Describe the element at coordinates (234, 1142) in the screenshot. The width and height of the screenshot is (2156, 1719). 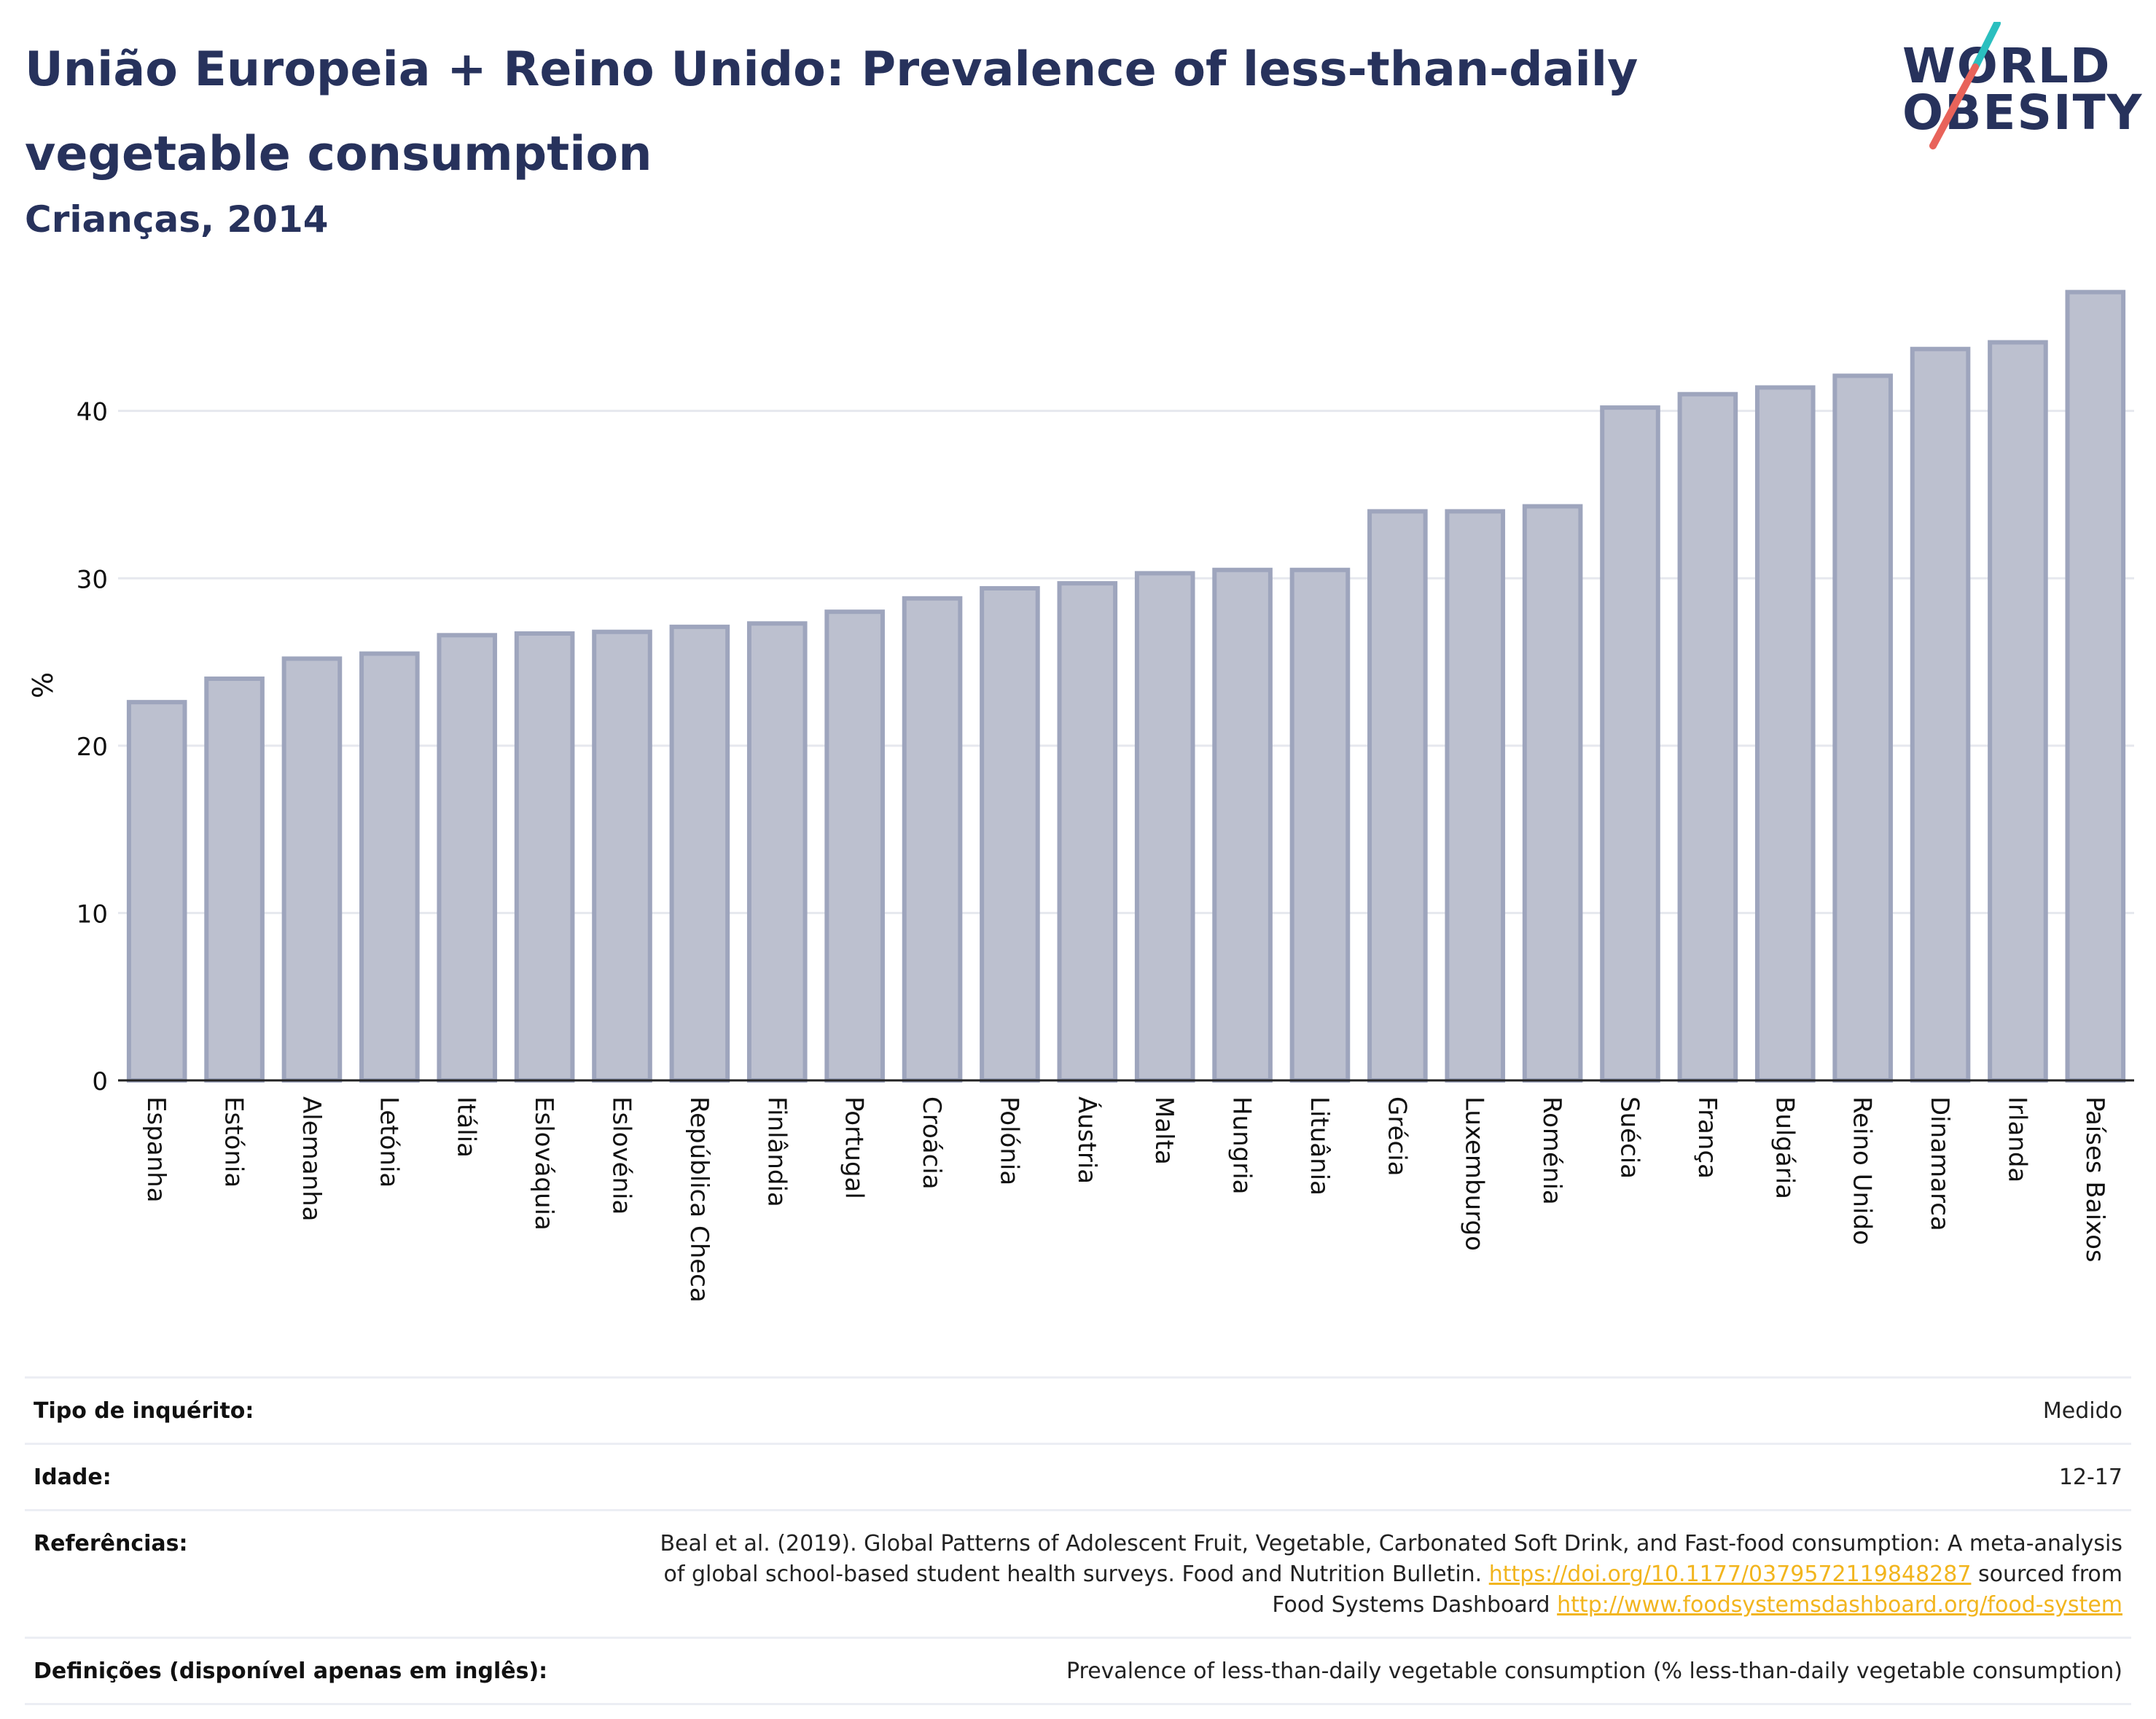
I see `x-tick-label: Estónia` at that location.